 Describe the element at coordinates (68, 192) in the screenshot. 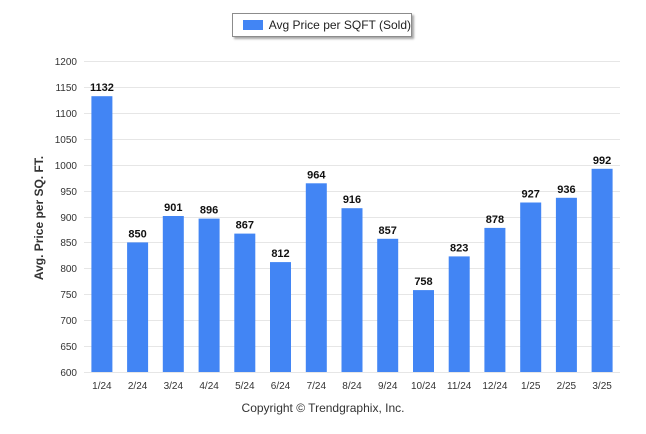

I see `y-tick-label: 950` at that location.